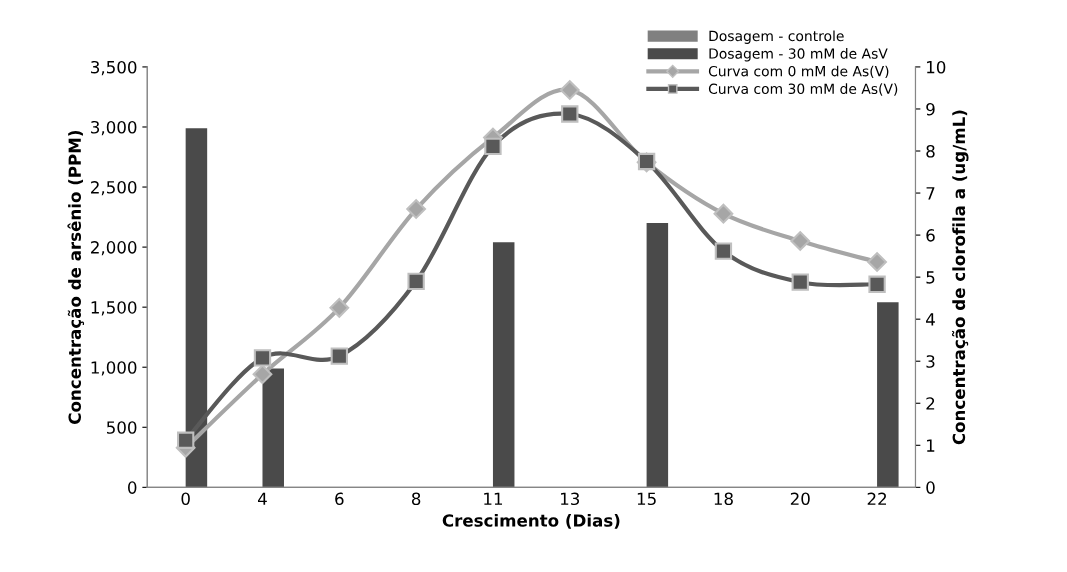 The image size is (1067, 572). What do you see at coordinates (114, 188) in the screenshot?
I see `y-tick-label: 2,500` at bounding box center [114, 188].